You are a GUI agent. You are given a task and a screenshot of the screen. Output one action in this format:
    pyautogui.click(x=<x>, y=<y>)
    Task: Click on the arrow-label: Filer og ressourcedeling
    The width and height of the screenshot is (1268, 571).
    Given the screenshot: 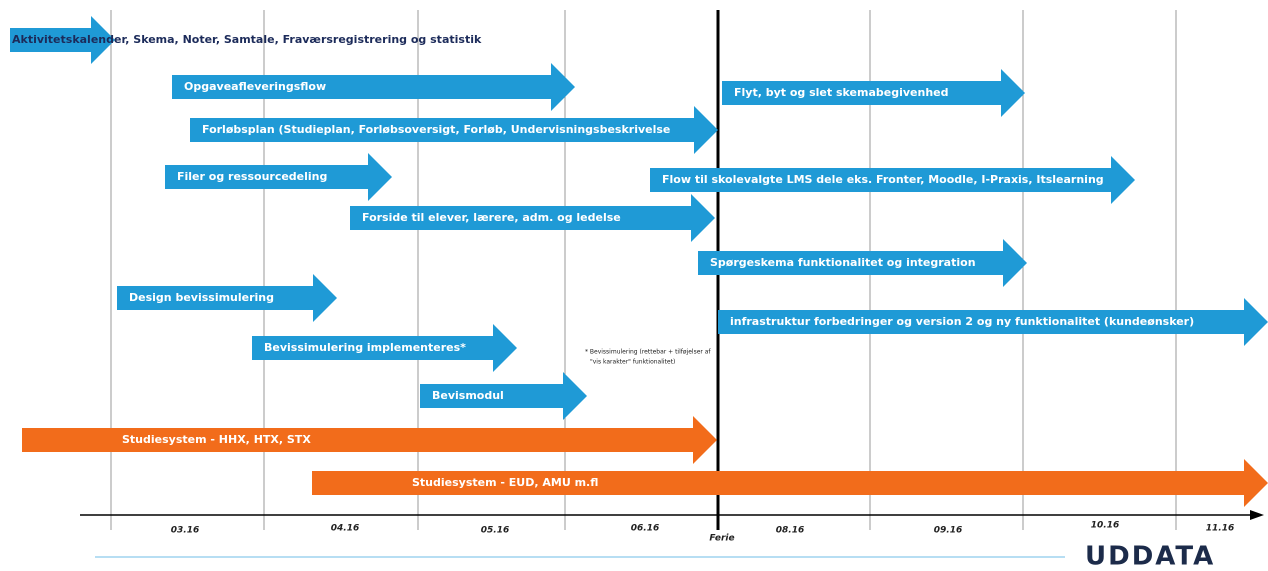 What is the action you would take?
    pyautogui.click(x=252, y=176)
    